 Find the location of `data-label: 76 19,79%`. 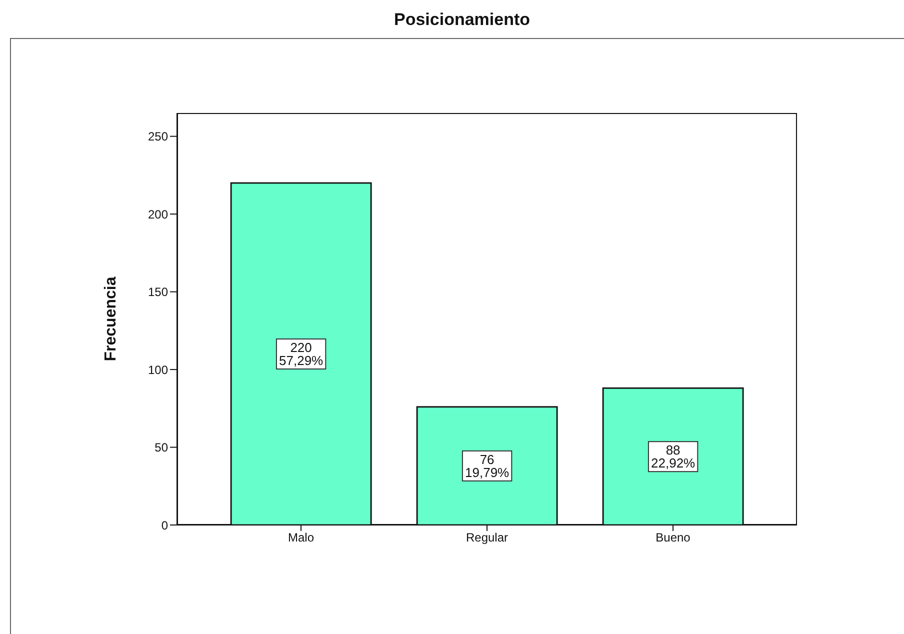

data-label: 76 19,79% is located at coordinates (487, 466).